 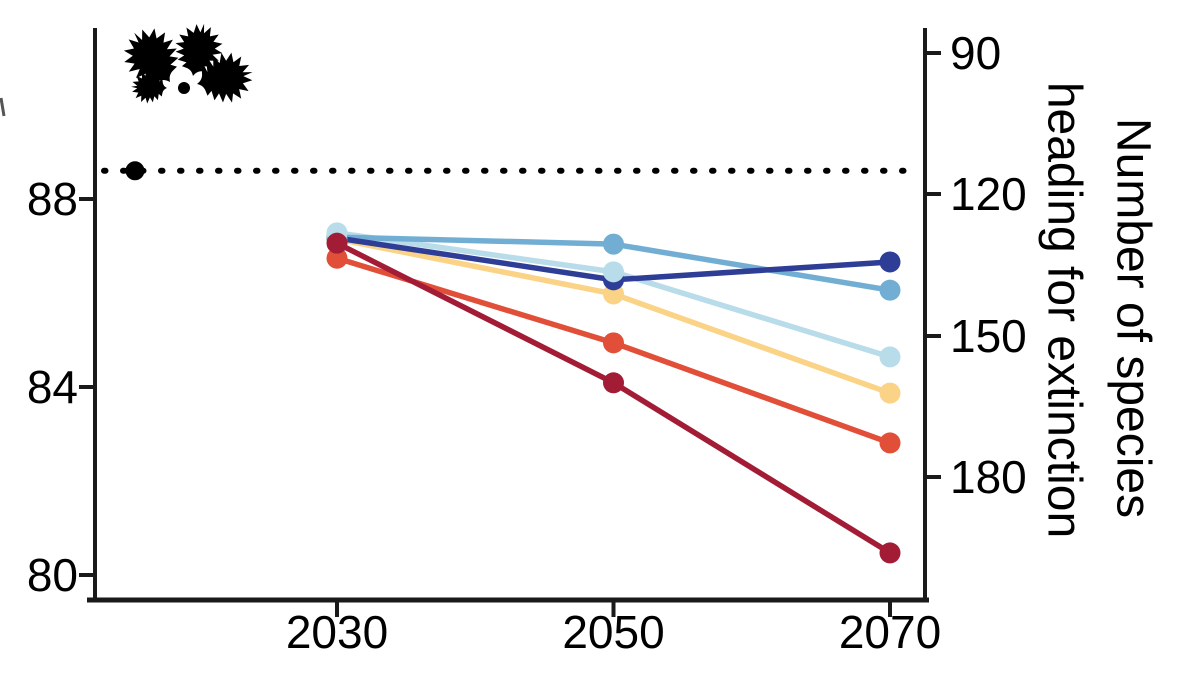 What do you see at coordinates (890, 553) in the screenshot?
I see `series-dot-dark-red-2070` at bounding box center [890, 553].